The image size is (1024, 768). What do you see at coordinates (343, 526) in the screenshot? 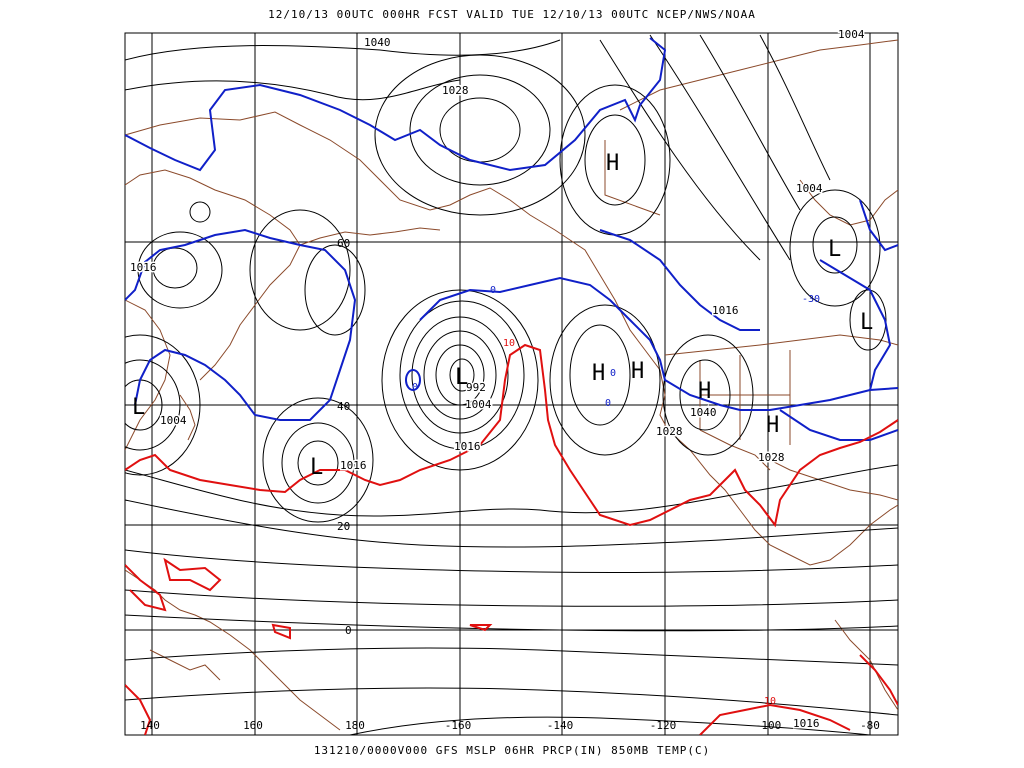
I see `lat-label-20: 20` at bounding box center [343, 526].